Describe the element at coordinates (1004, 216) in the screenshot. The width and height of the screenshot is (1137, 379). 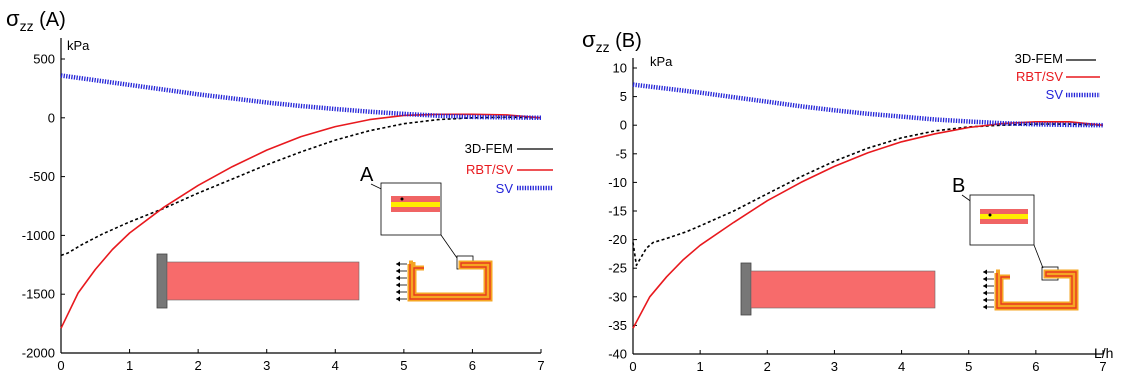
I see `inset-b-core` at that location.